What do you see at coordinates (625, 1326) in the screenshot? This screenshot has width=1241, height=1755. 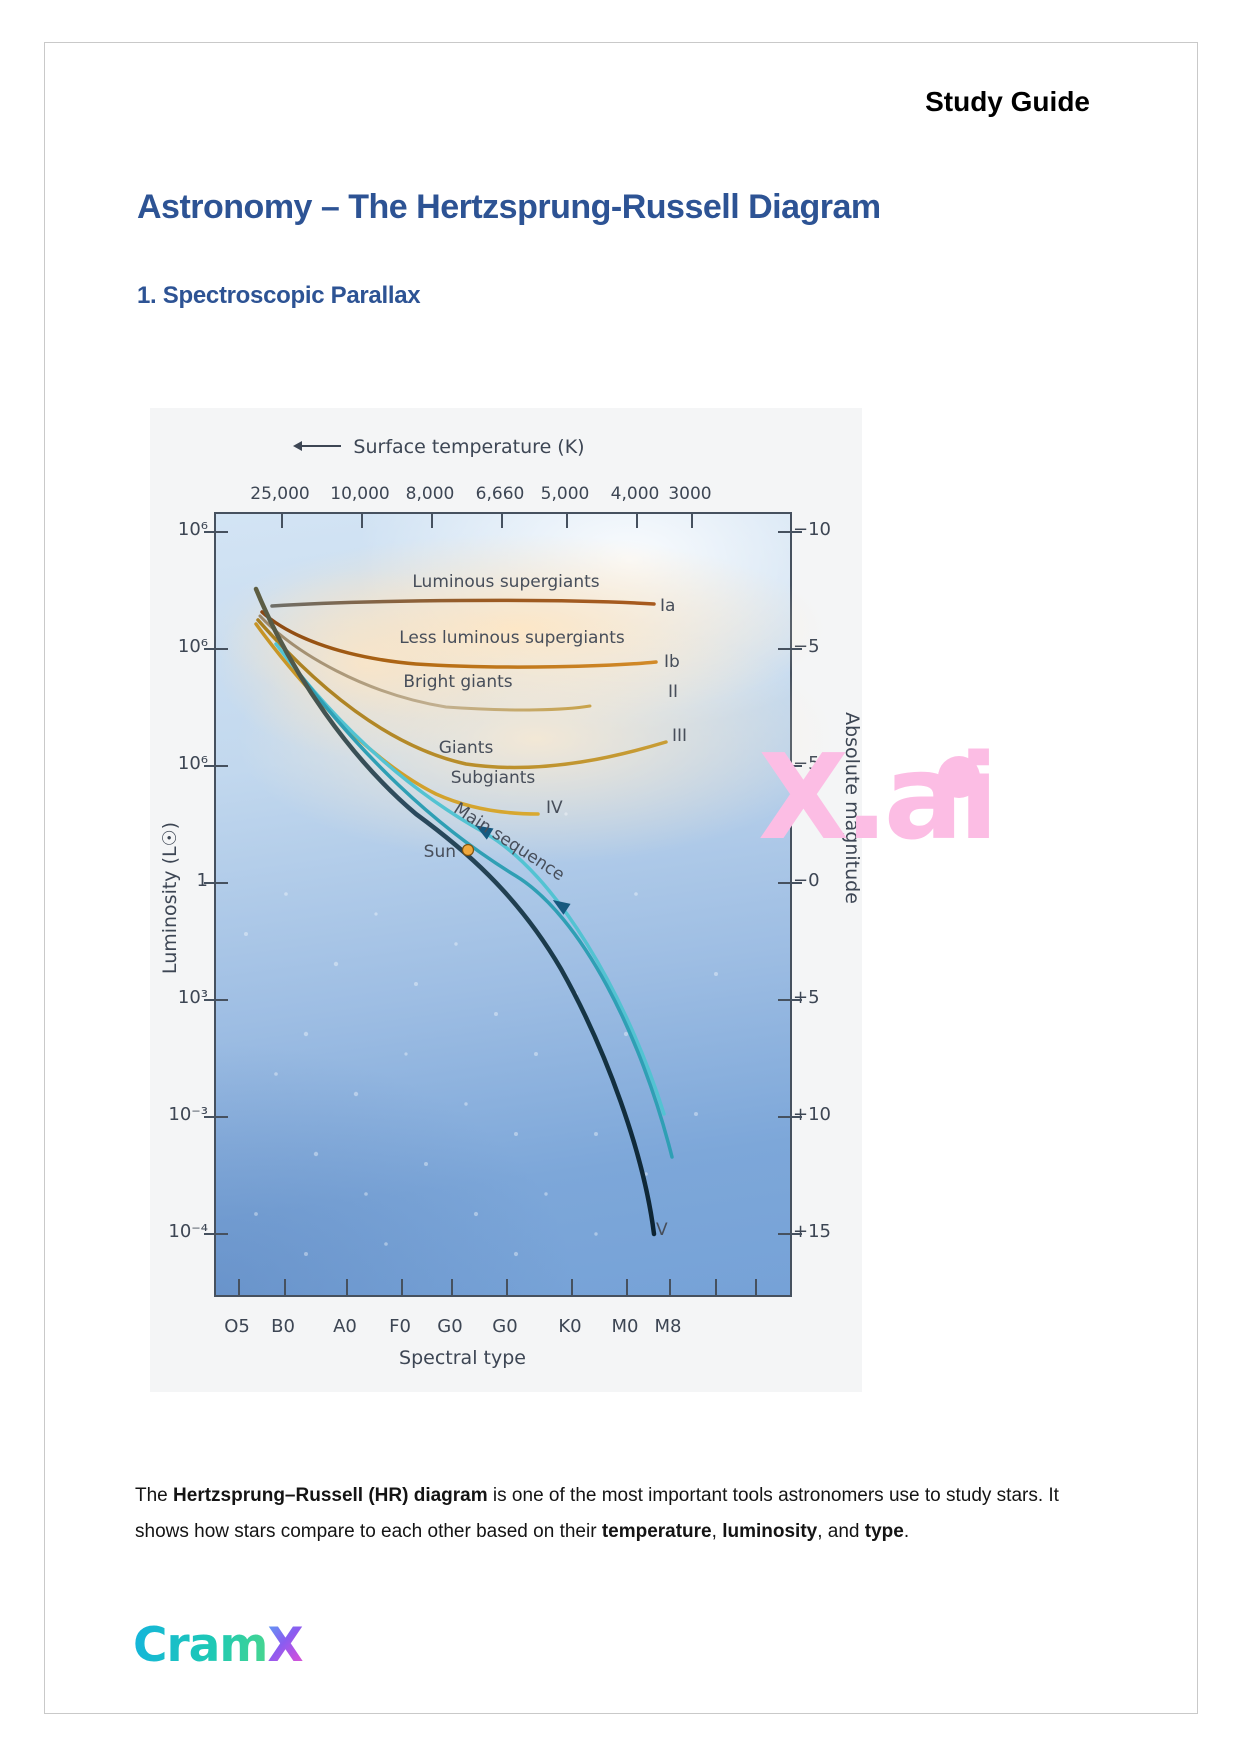 I see `spectral-tick: M0` at bounding box center [625, 1326].